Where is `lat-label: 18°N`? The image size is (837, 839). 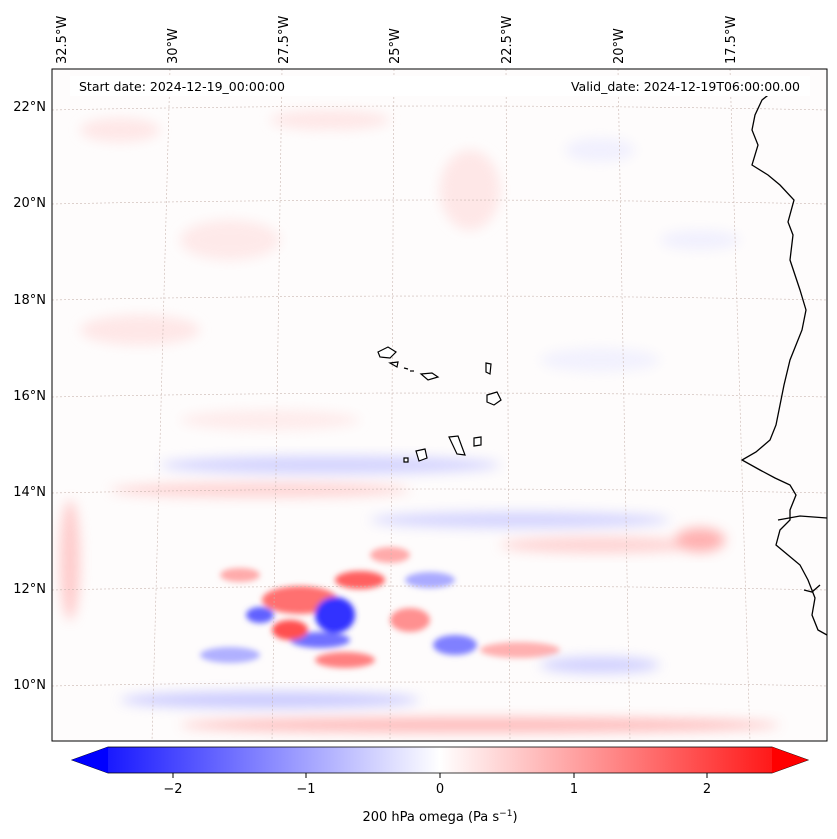 lat-label: 18°N is located at coordinates (29, 300).